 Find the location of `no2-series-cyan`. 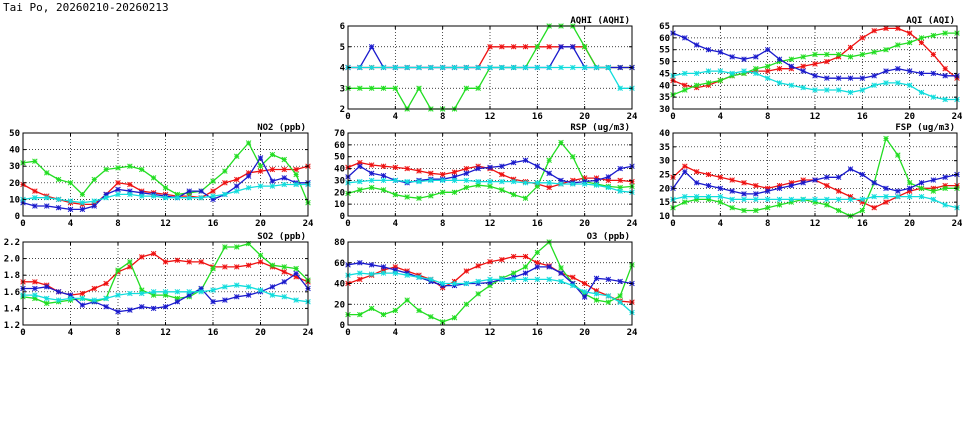

no2-series-cyan is located at coordinates (165, 193).